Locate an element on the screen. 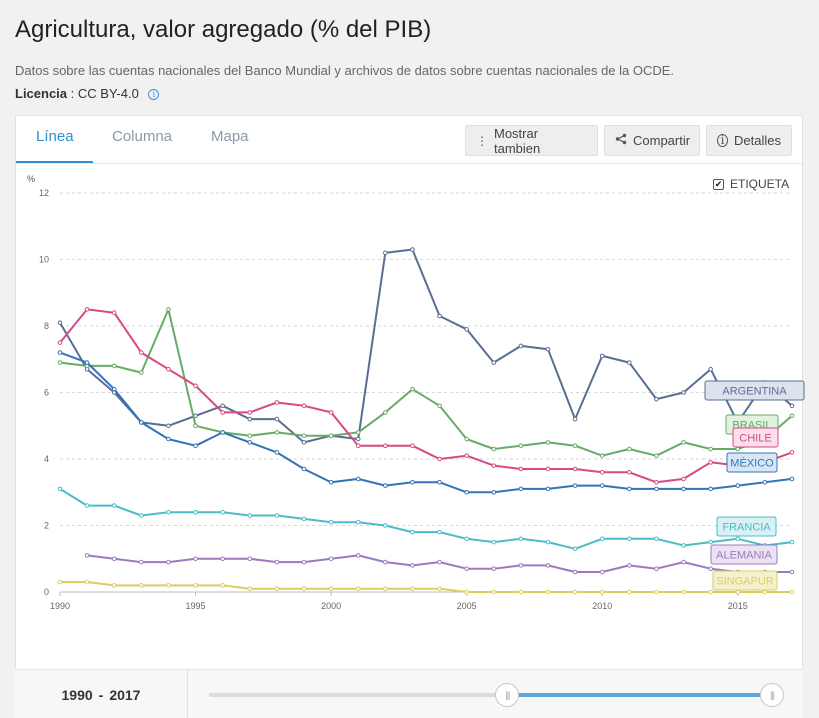 This screenshot has width=819, height=718. range-slider-track is located at coordinates (490, 695).